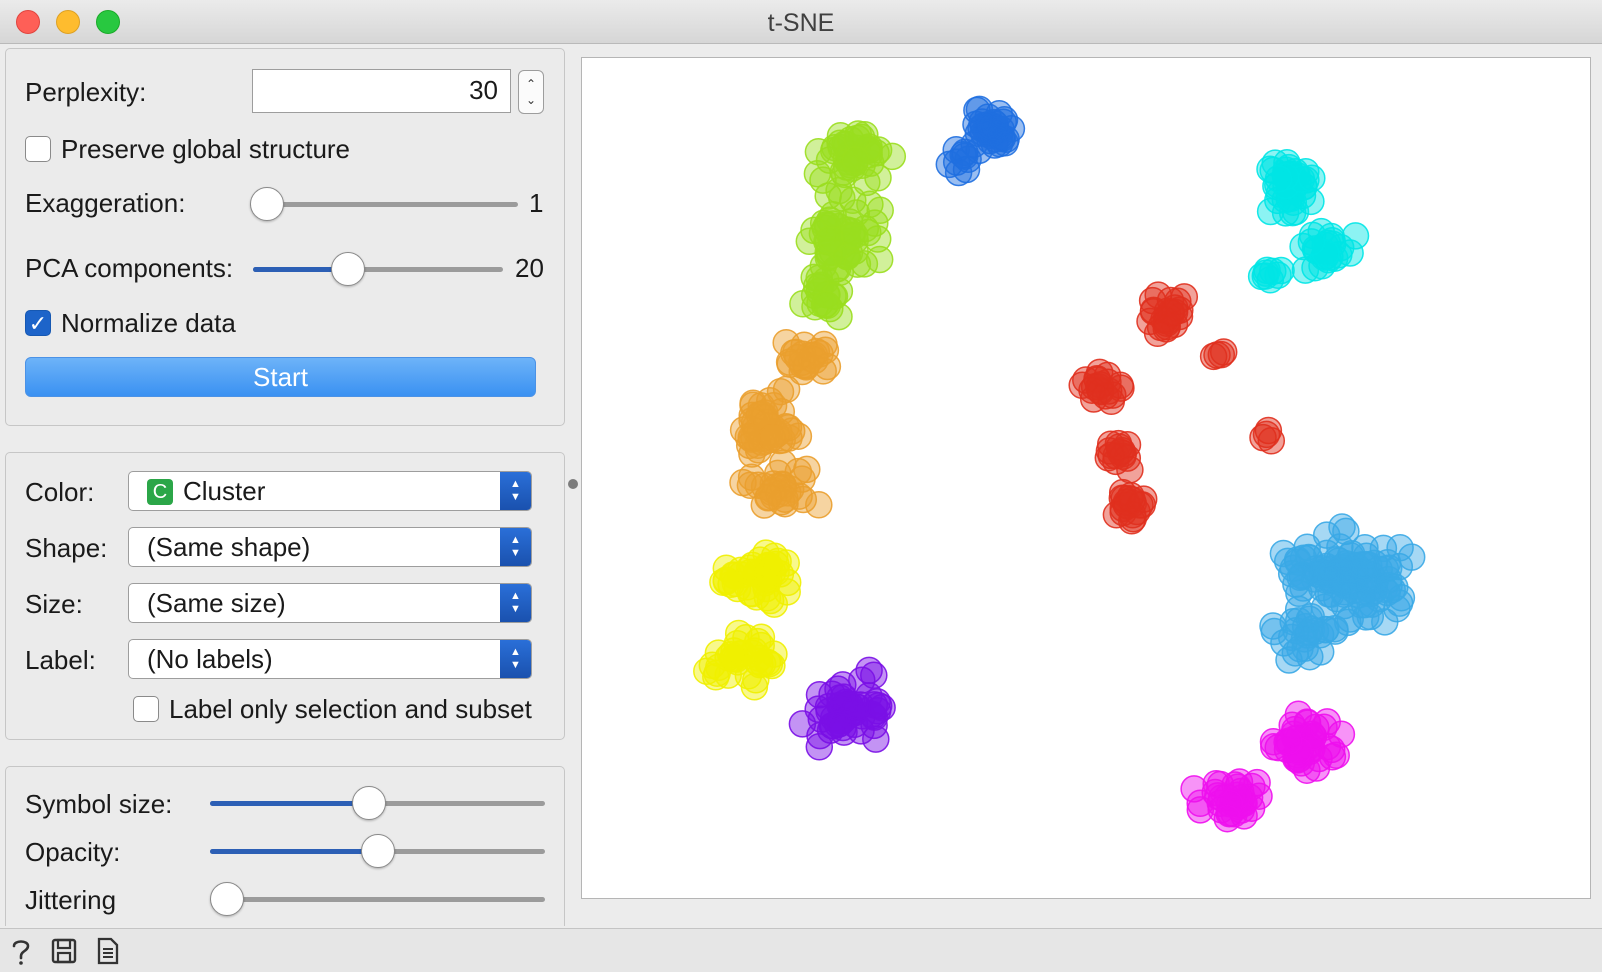 The image size is (1602, 972). Describe the element at coordinates (280, 377) in the screenshot. I see `start-button: Start` at that location.